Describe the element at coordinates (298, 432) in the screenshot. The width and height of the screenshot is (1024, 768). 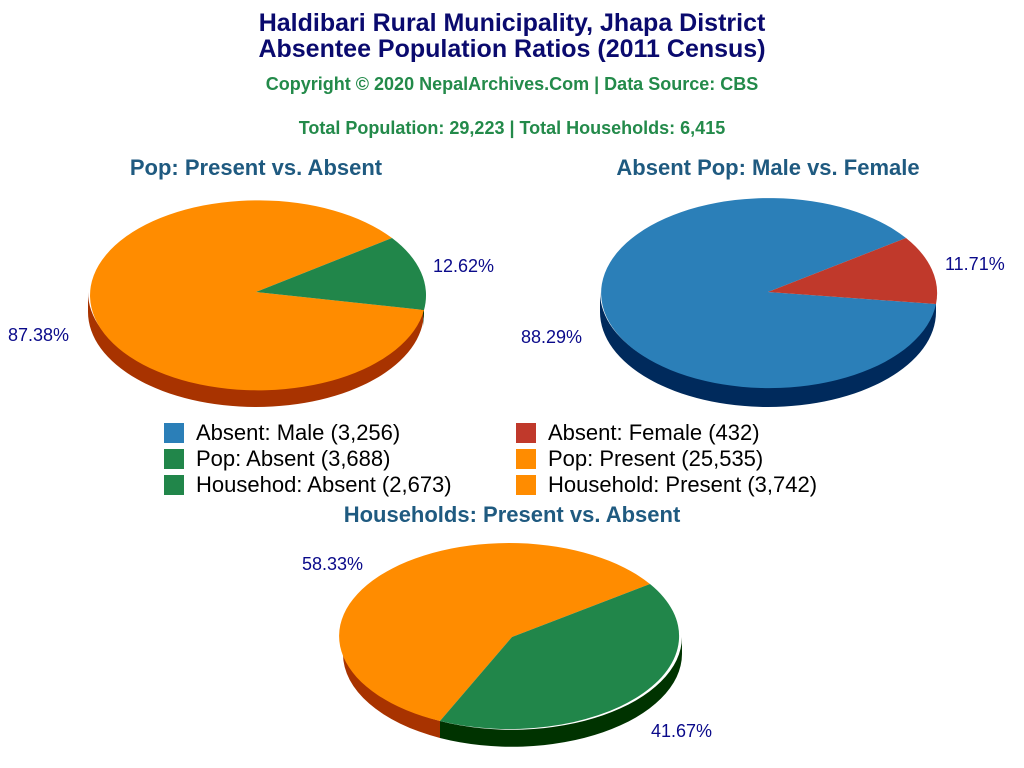
I see `legend-label: Absent: Male (3,256)` at that location.